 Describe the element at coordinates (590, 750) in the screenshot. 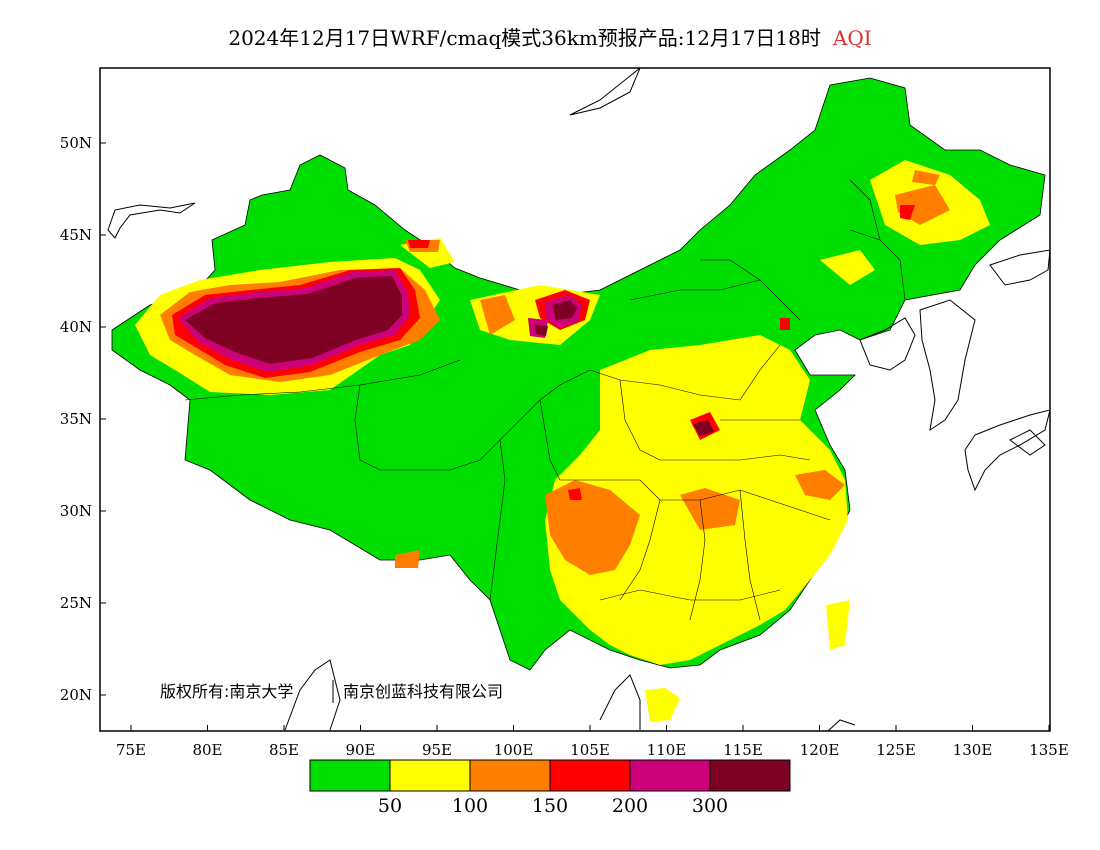

I see `lon-tick-label: 105E` at that location.